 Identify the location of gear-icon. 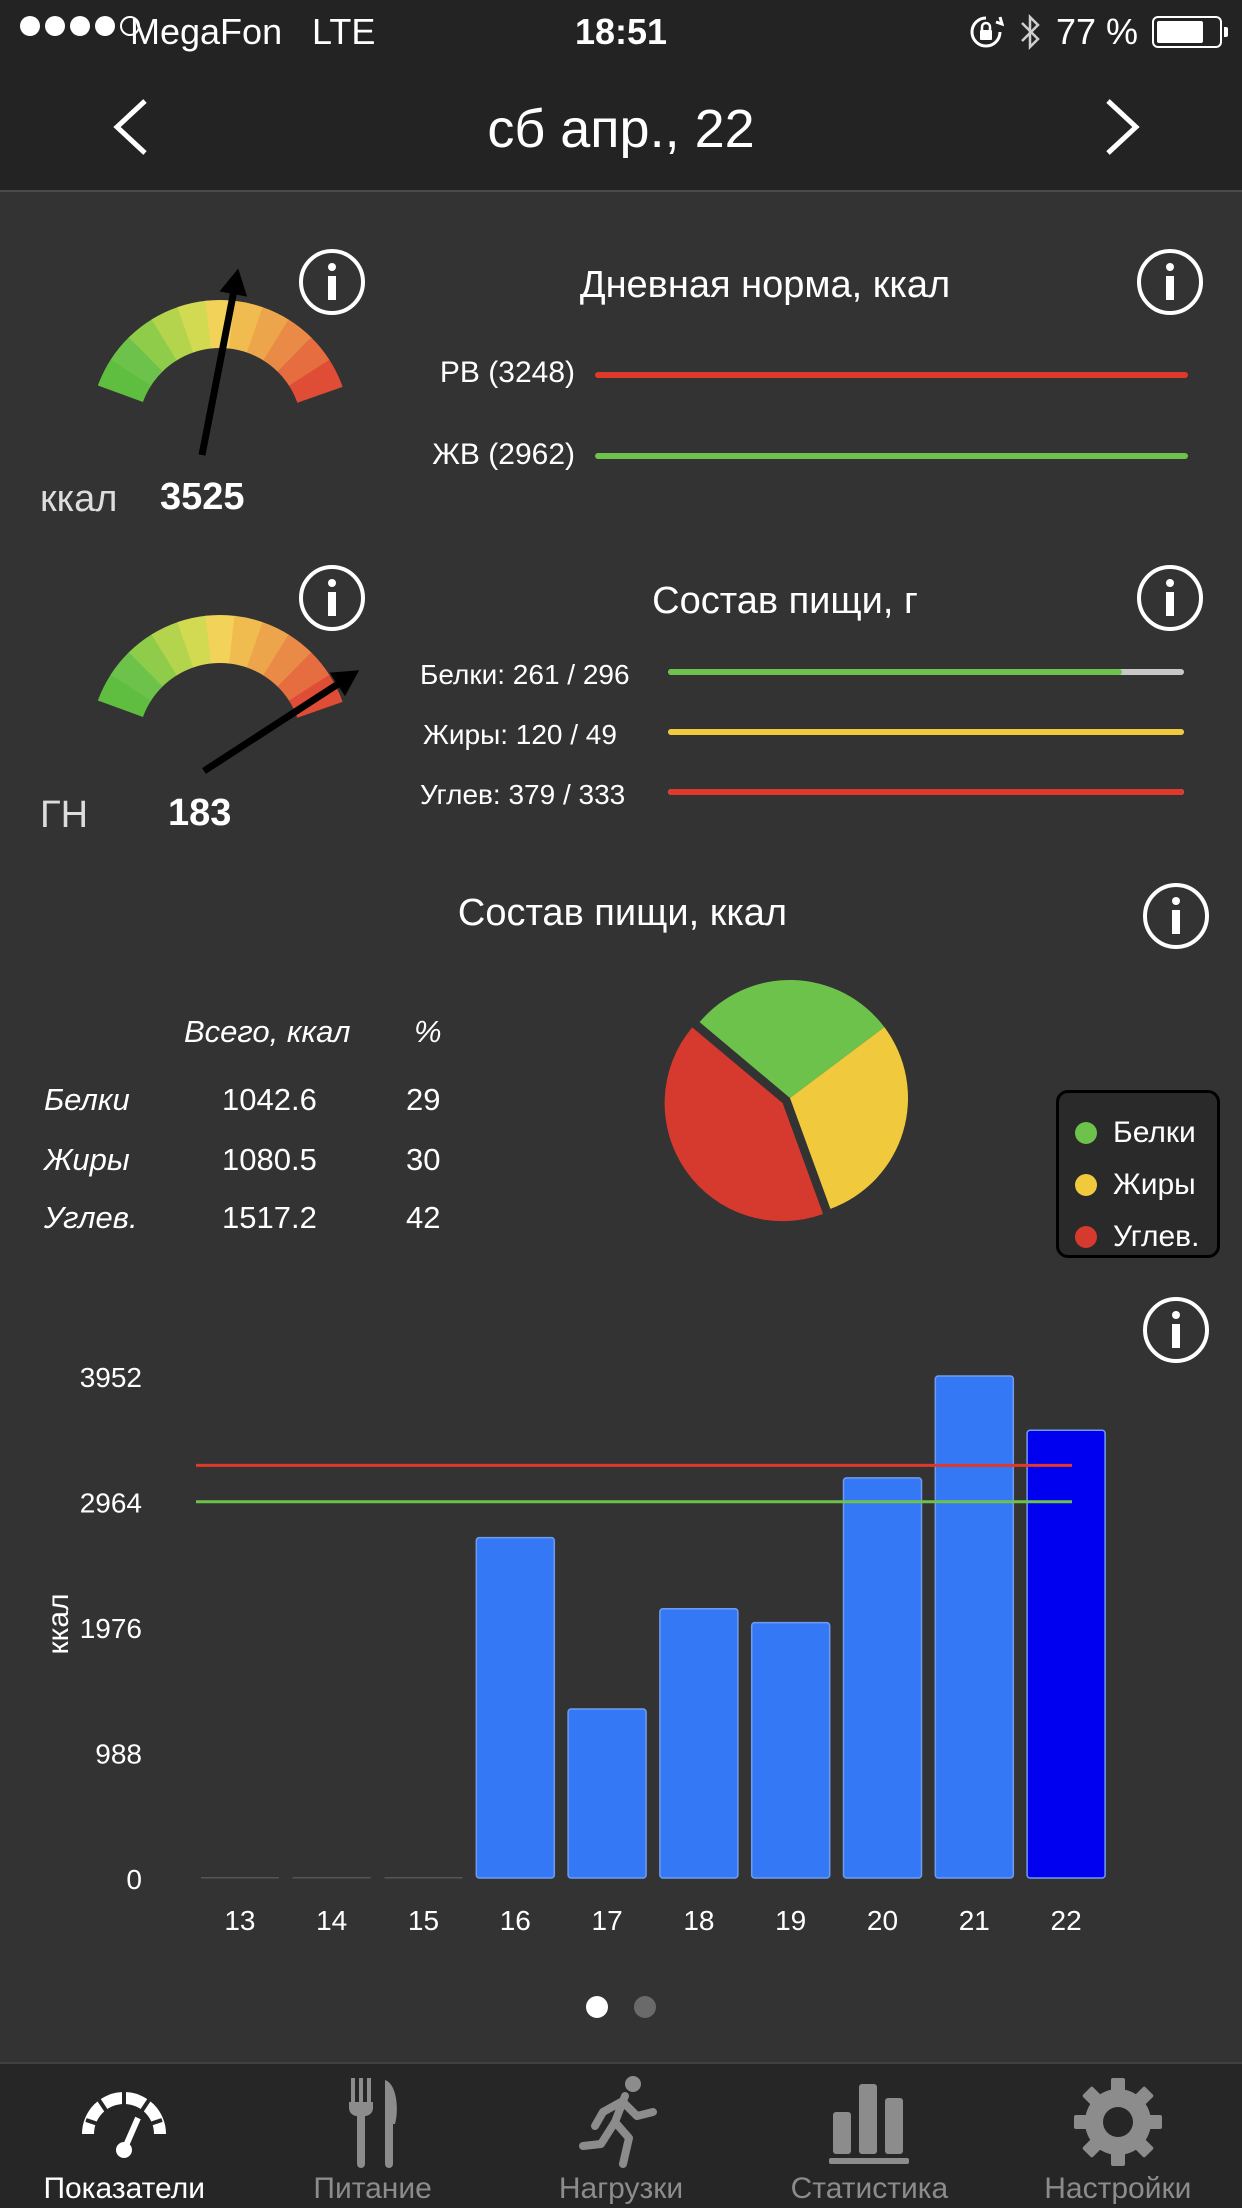
(1117, 2122).